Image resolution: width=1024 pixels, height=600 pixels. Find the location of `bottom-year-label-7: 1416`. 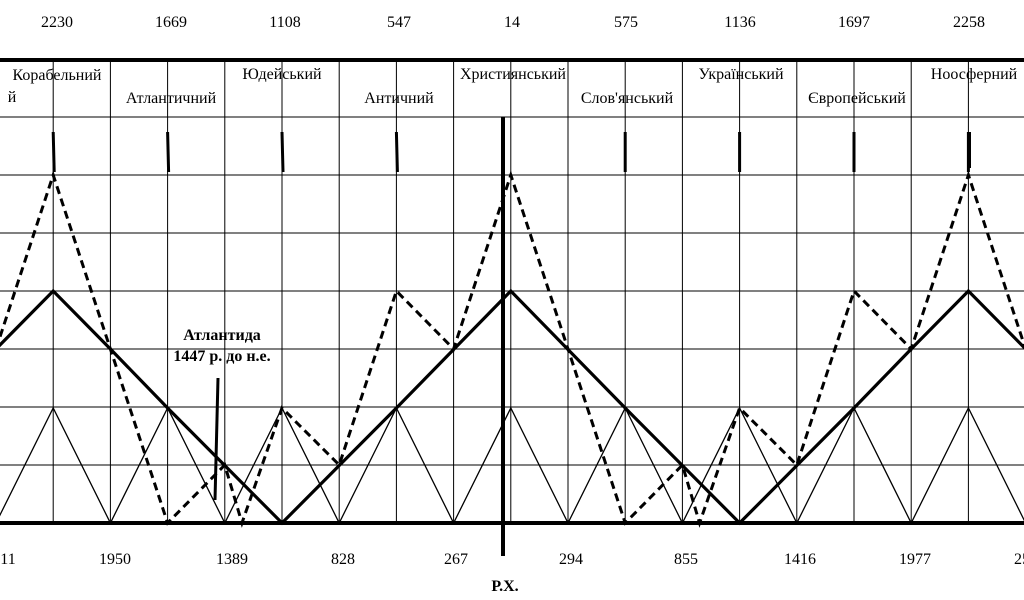

bottom-year-label-7: 1416 is located at coordinates (800, 559).